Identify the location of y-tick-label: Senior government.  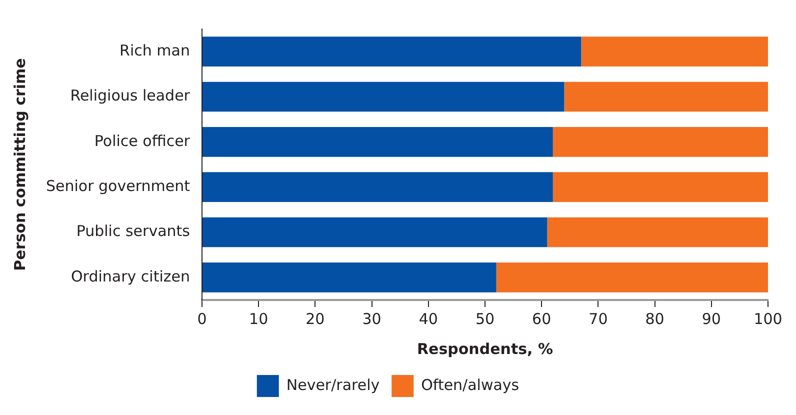
(118, 185).